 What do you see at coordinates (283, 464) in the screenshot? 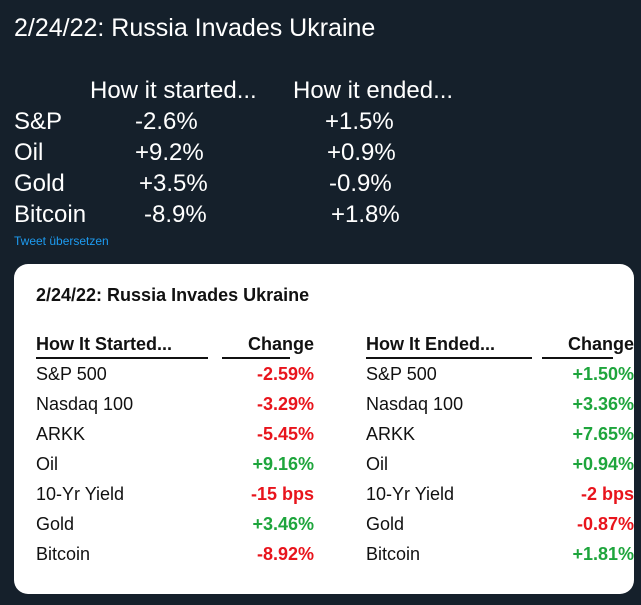
I see `table-row-change: +9.16%` at bounding box center [283, 464].